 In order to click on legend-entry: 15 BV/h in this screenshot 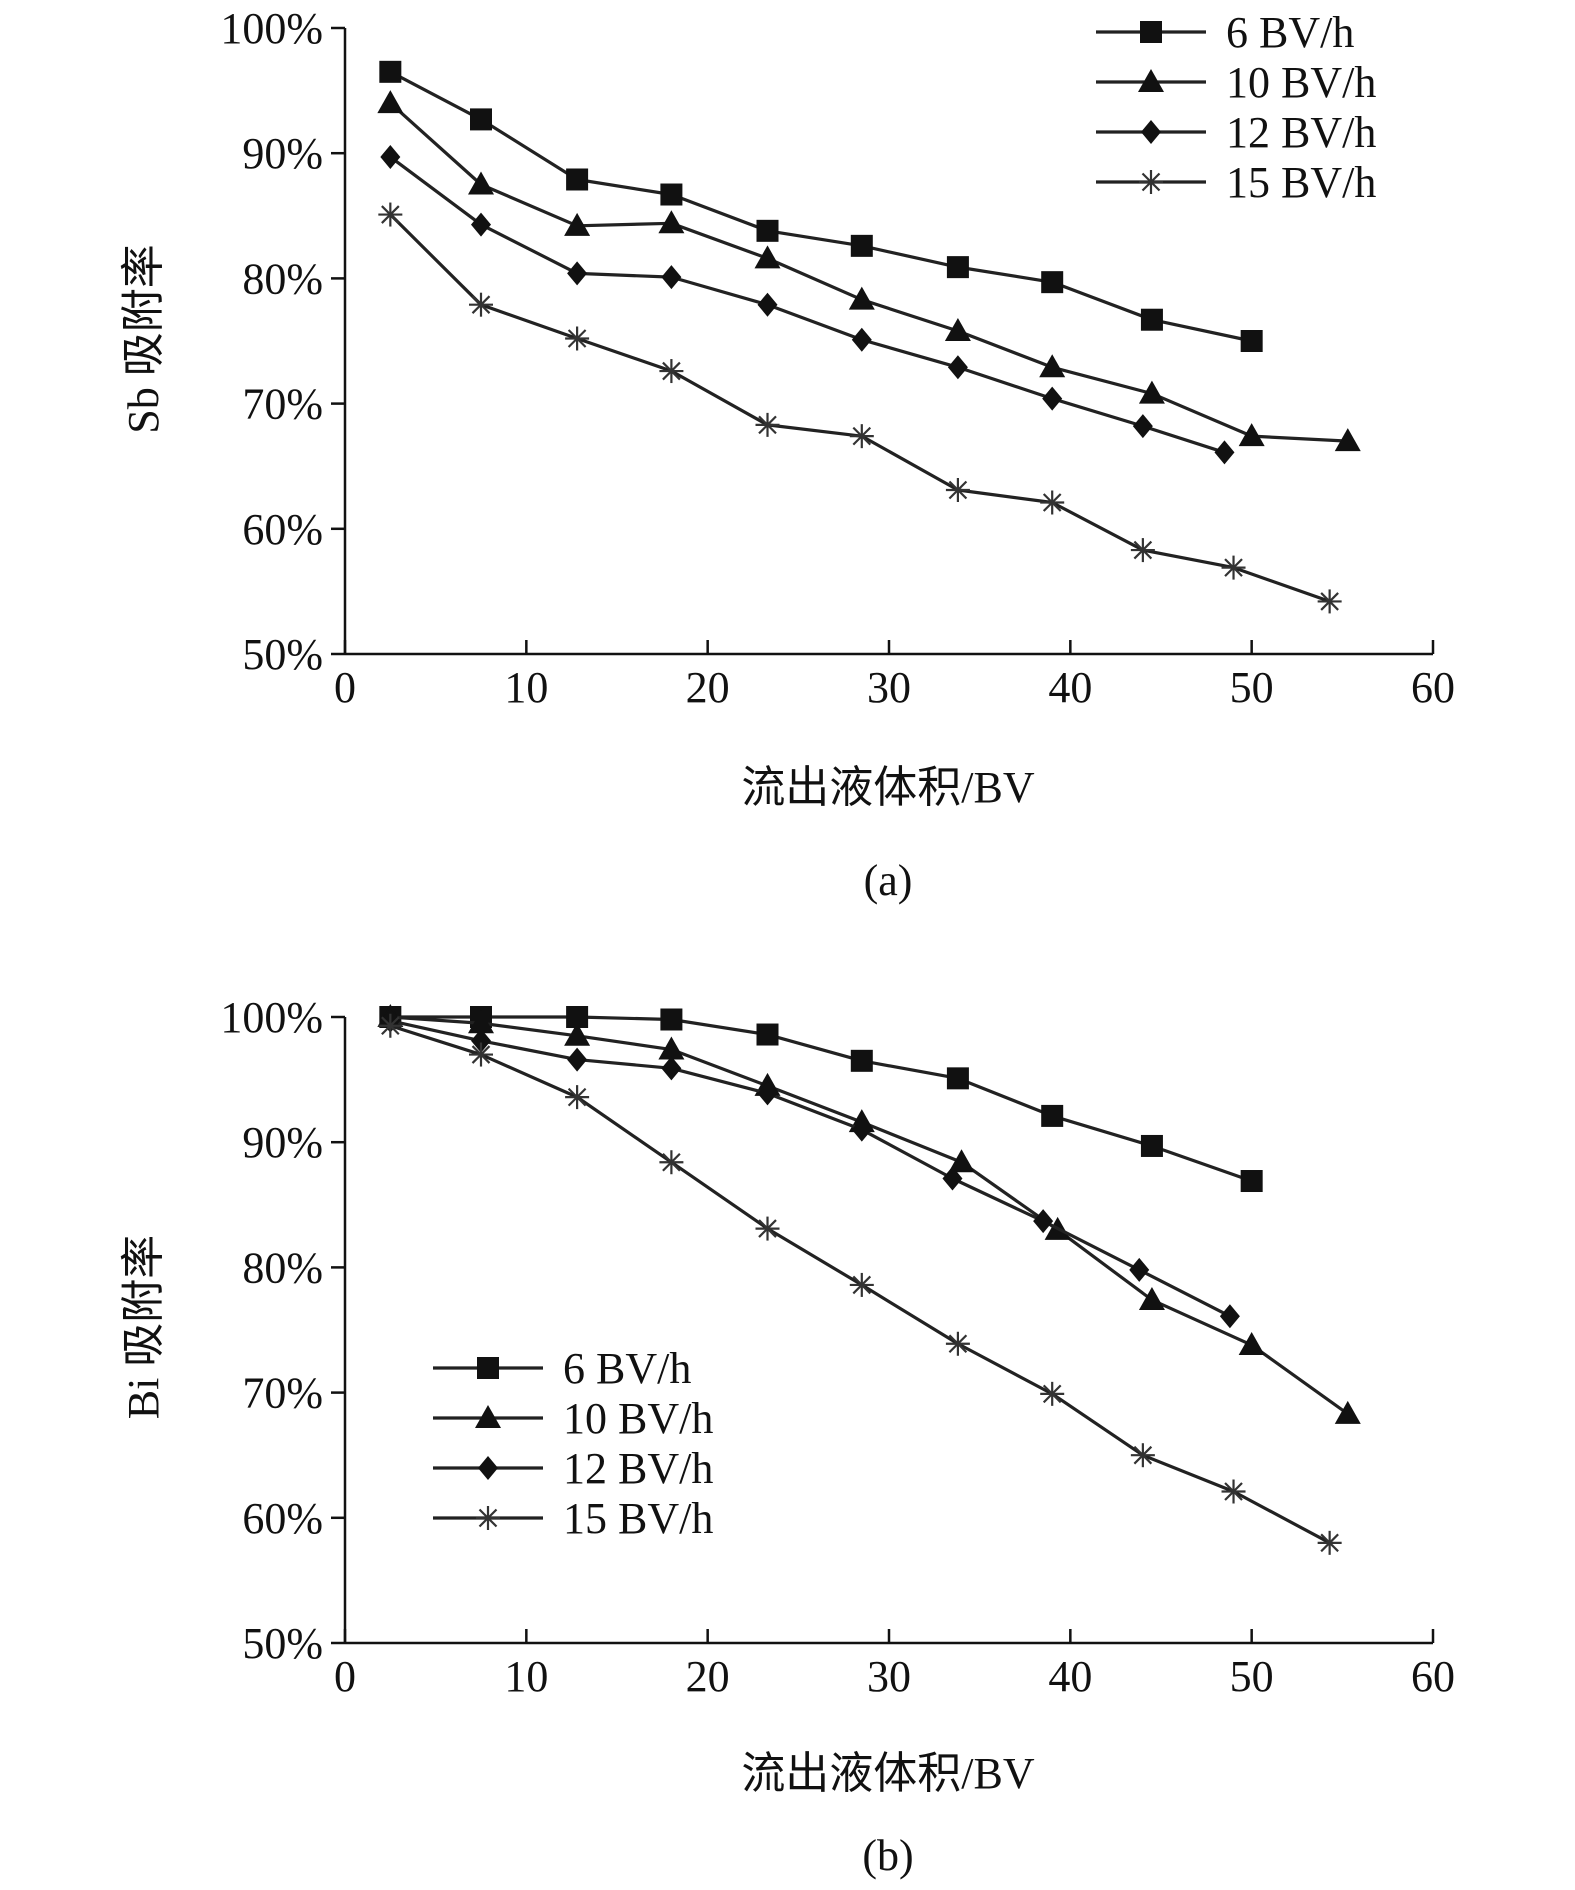, I will do `click(573, 1518)`.